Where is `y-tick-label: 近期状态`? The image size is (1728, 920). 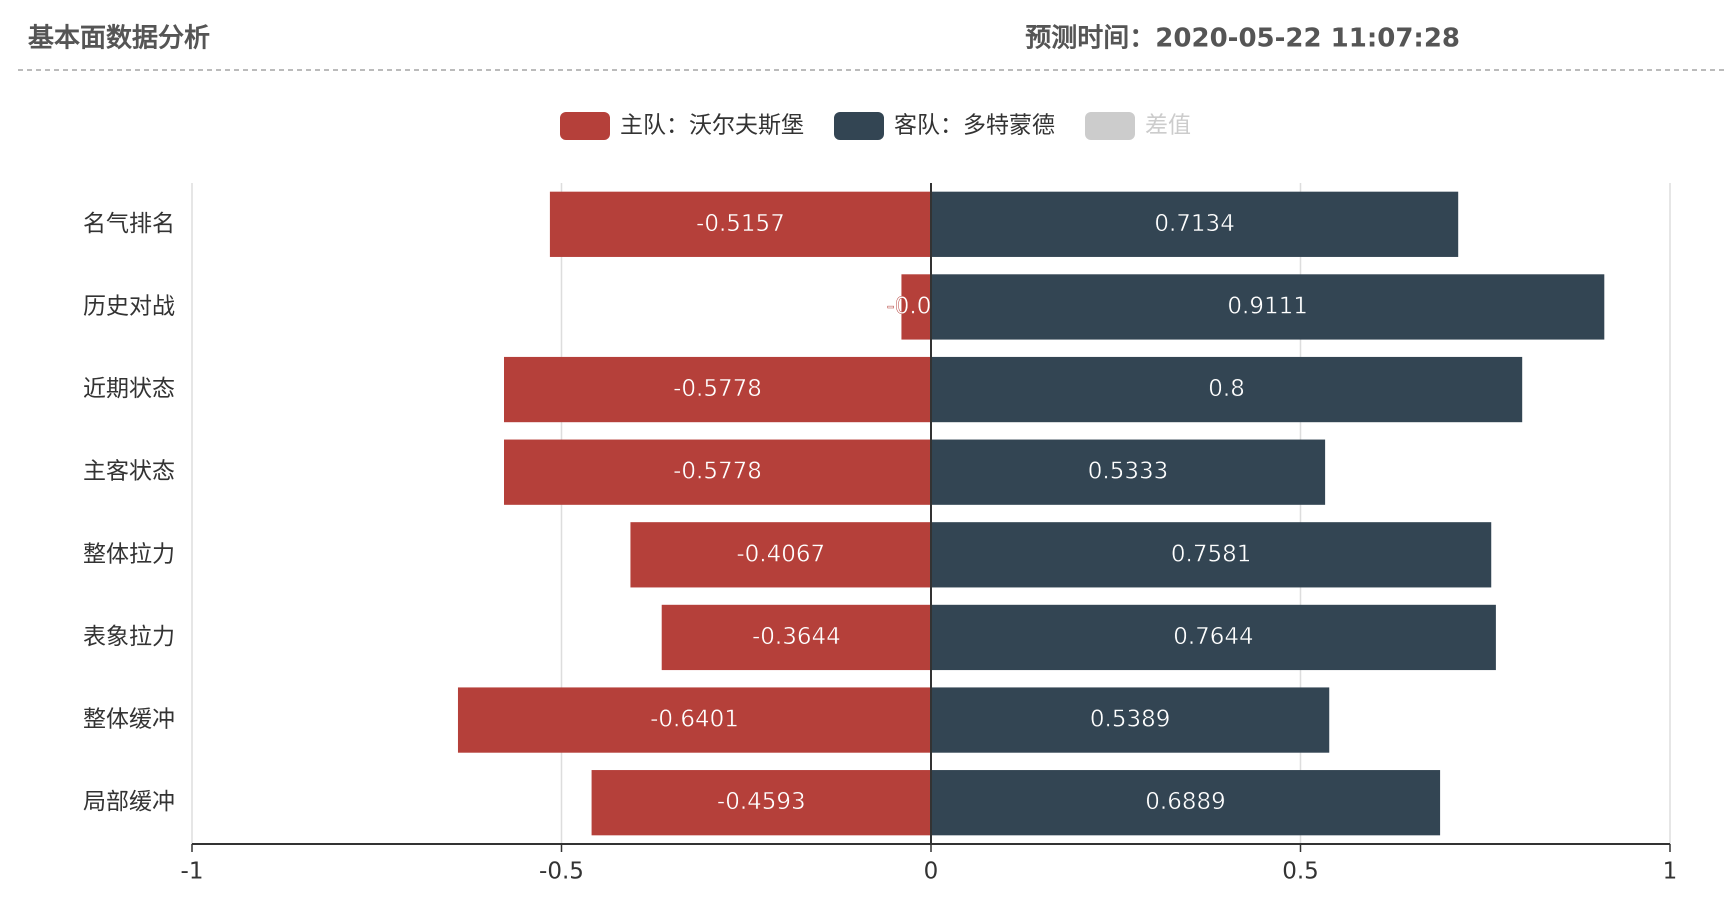 y-tick-label: 近期状态 is located at coordinates (129, 389).